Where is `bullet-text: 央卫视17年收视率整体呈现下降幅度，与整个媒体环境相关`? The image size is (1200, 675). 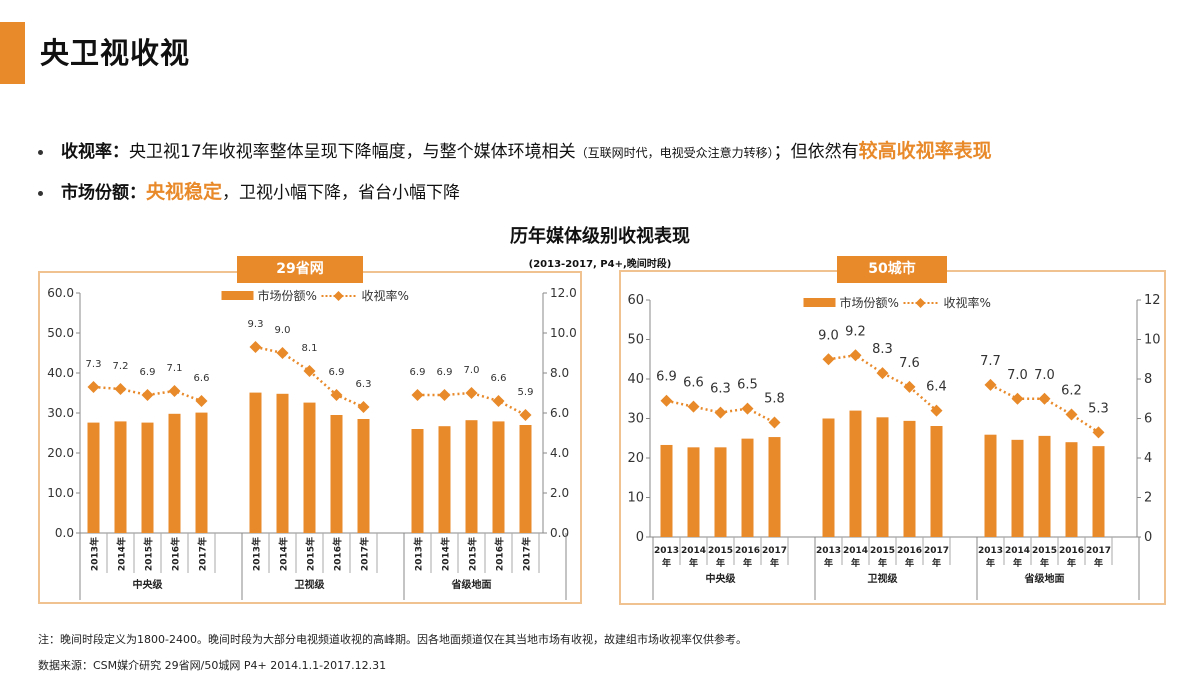 bullet-text: 央卫视17年收视率整体呈现下降幅度，与整个媒体环境相关 is located at coordinates (352, 152).